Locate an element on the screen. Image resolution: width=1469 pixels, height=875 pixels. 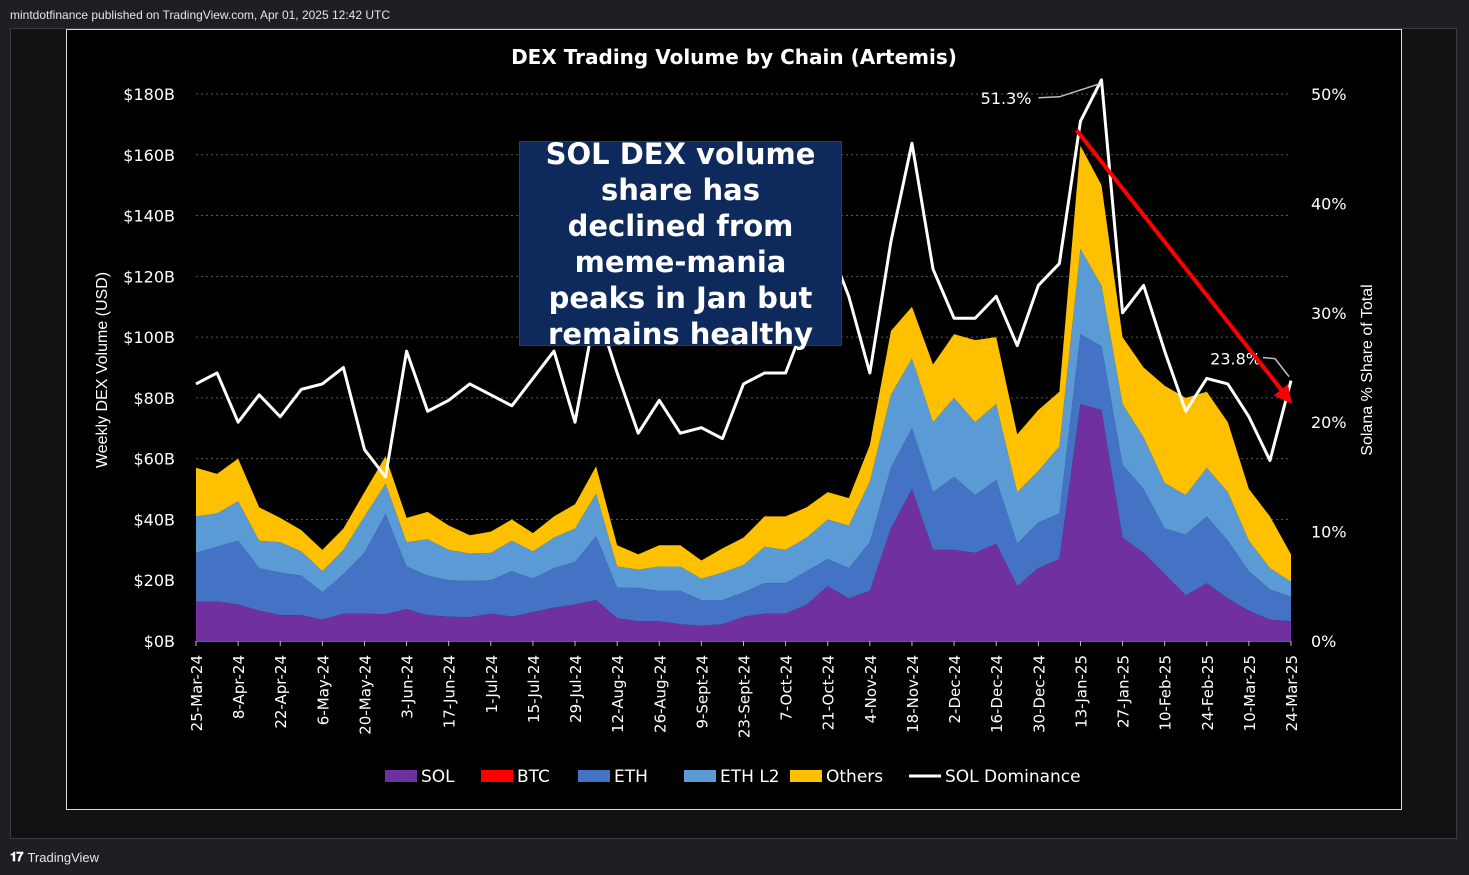
x-tick-label: 1-Jul-24 is located at coordinates (492, 684).